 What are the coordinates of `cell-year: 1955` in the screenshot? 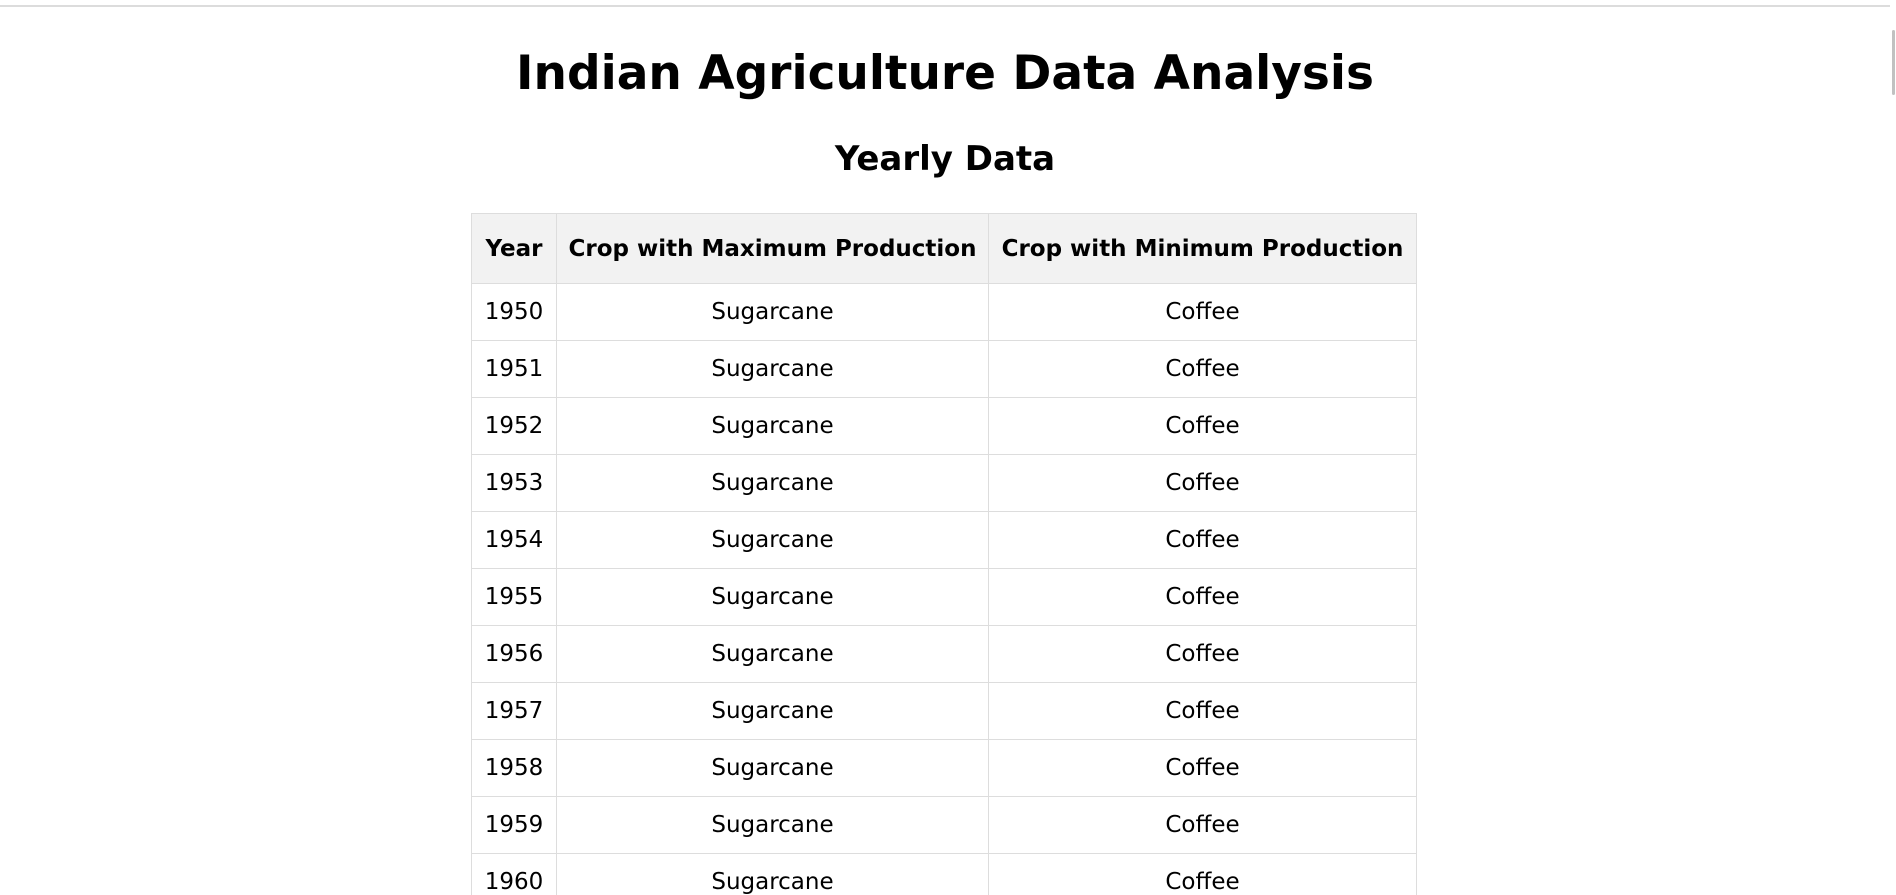 It's located at (514, 597).